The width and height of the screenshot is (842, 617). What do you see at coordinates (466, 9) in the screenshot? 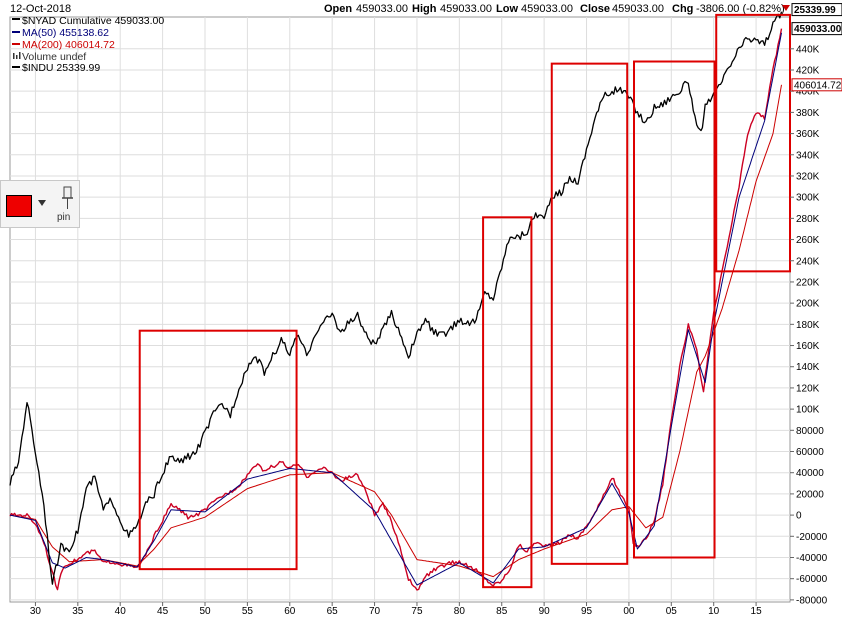
I see `high-value: 459033.00` at bounding box center [466, 9].